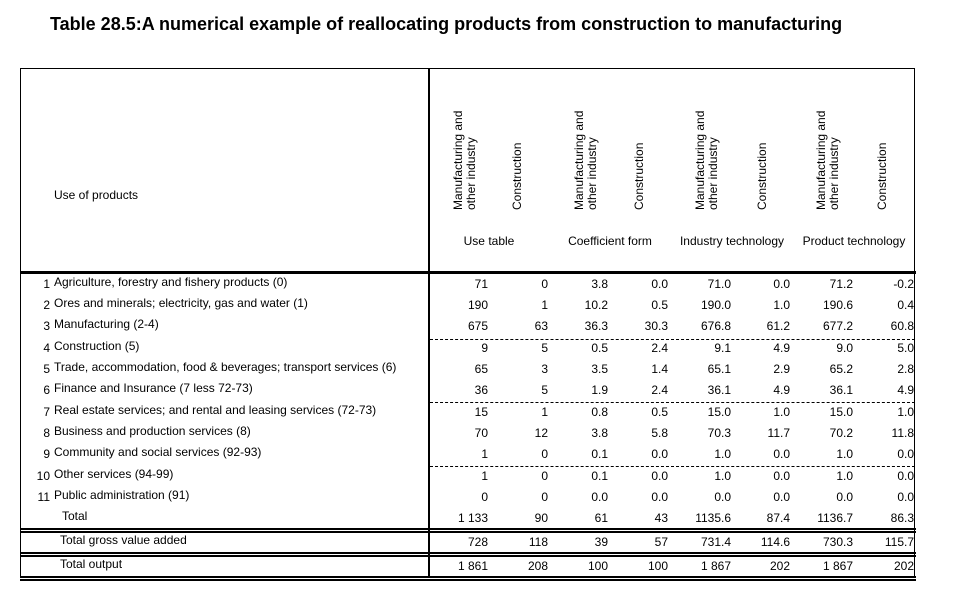  Describe the element at coordinates (599, 454) in the screenshot. I see `table-cell: 0.1` at that location.